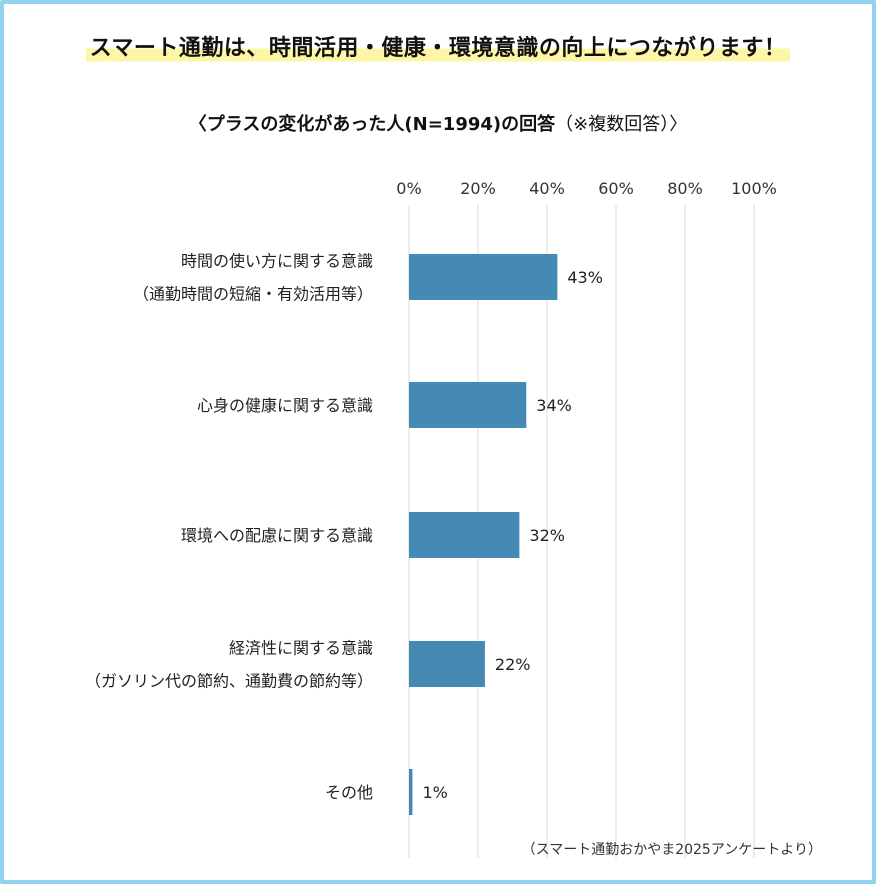 The image size is (876, 884). Describe the element at coordinates (671, 850) in the screenshot. I see `footnote: （スマート通勤おかやま2025アンケートより）` at that location.